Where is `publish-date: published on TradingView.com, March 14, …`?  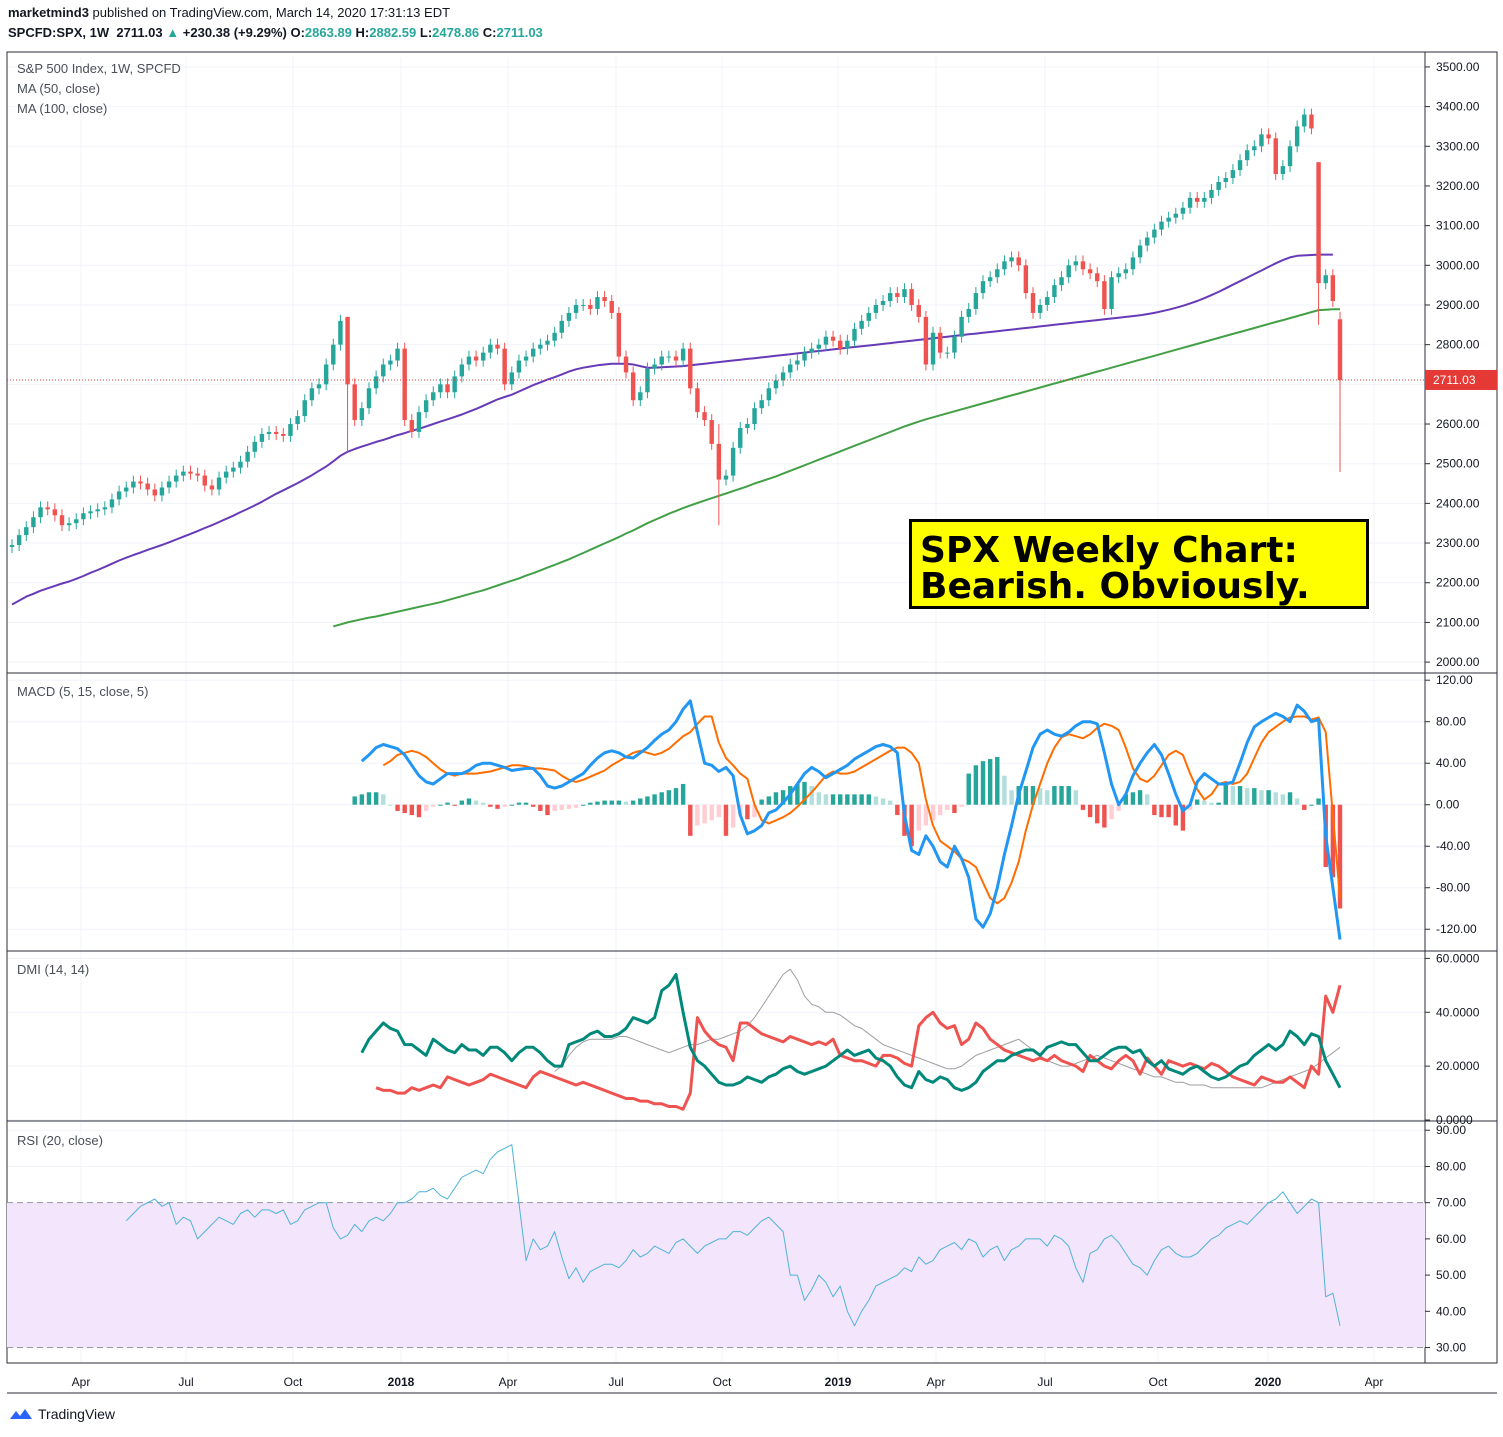
publish-date: published on TradingView.com, March 14, … is located at coordinates (271, 12).